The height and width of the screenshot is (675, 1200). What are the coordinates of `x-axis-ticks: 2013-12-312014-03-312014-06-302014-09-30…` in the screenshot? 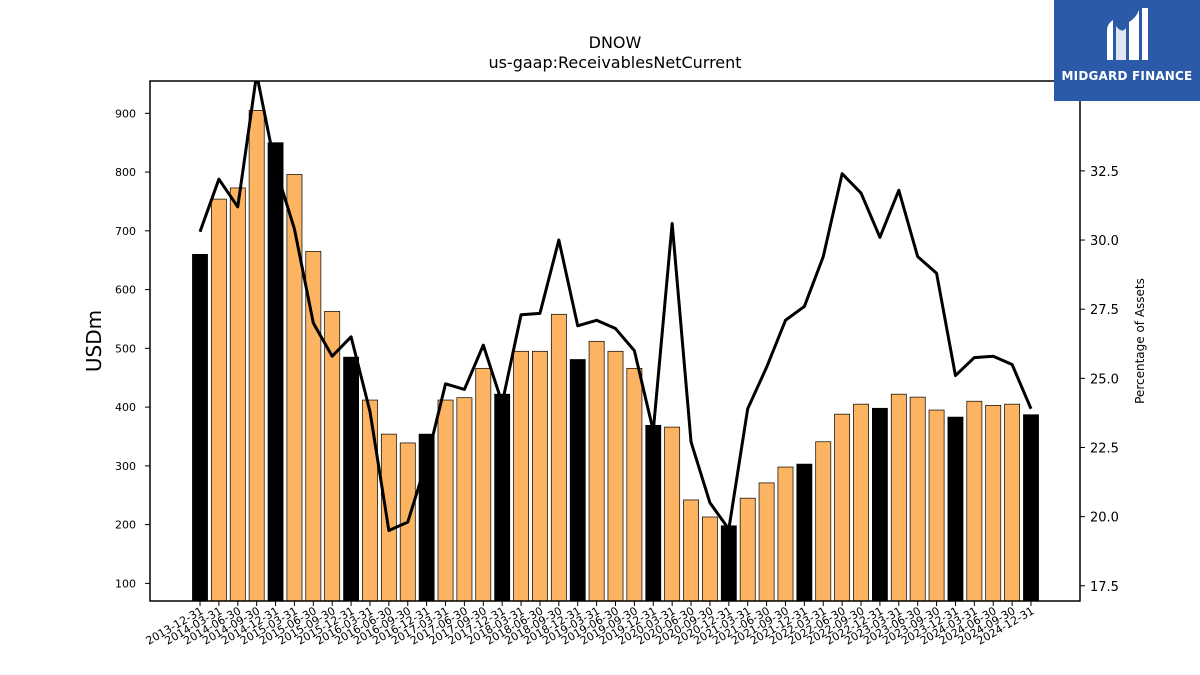 It's located at (590, 624).